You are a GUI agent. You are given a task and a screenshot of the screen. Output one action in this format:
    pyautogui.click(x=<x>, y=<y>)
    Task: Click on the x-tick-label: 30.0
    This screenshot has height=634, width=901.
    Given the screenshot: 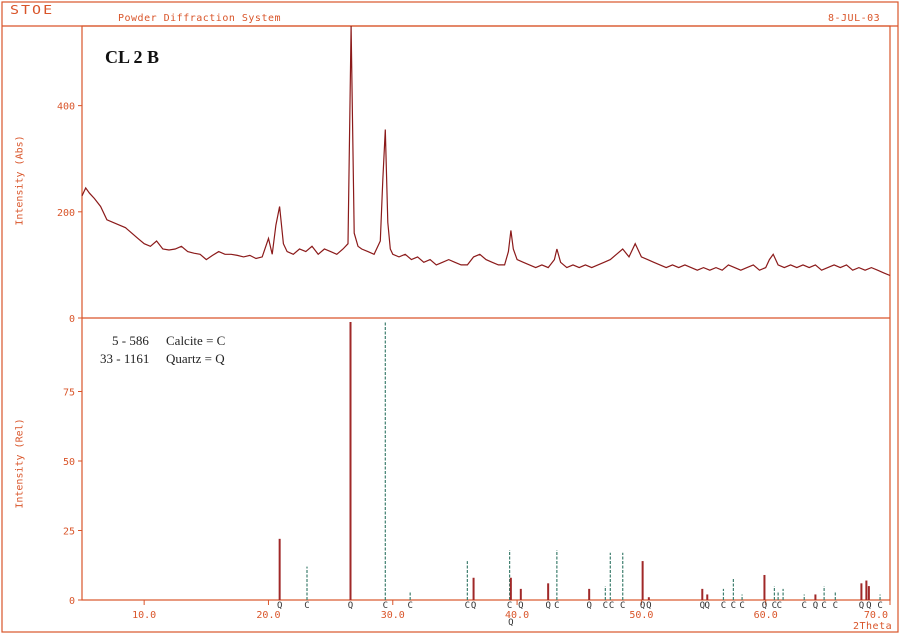 What is the action you would take?
    pyautogui.click(x=393, y=615)
    